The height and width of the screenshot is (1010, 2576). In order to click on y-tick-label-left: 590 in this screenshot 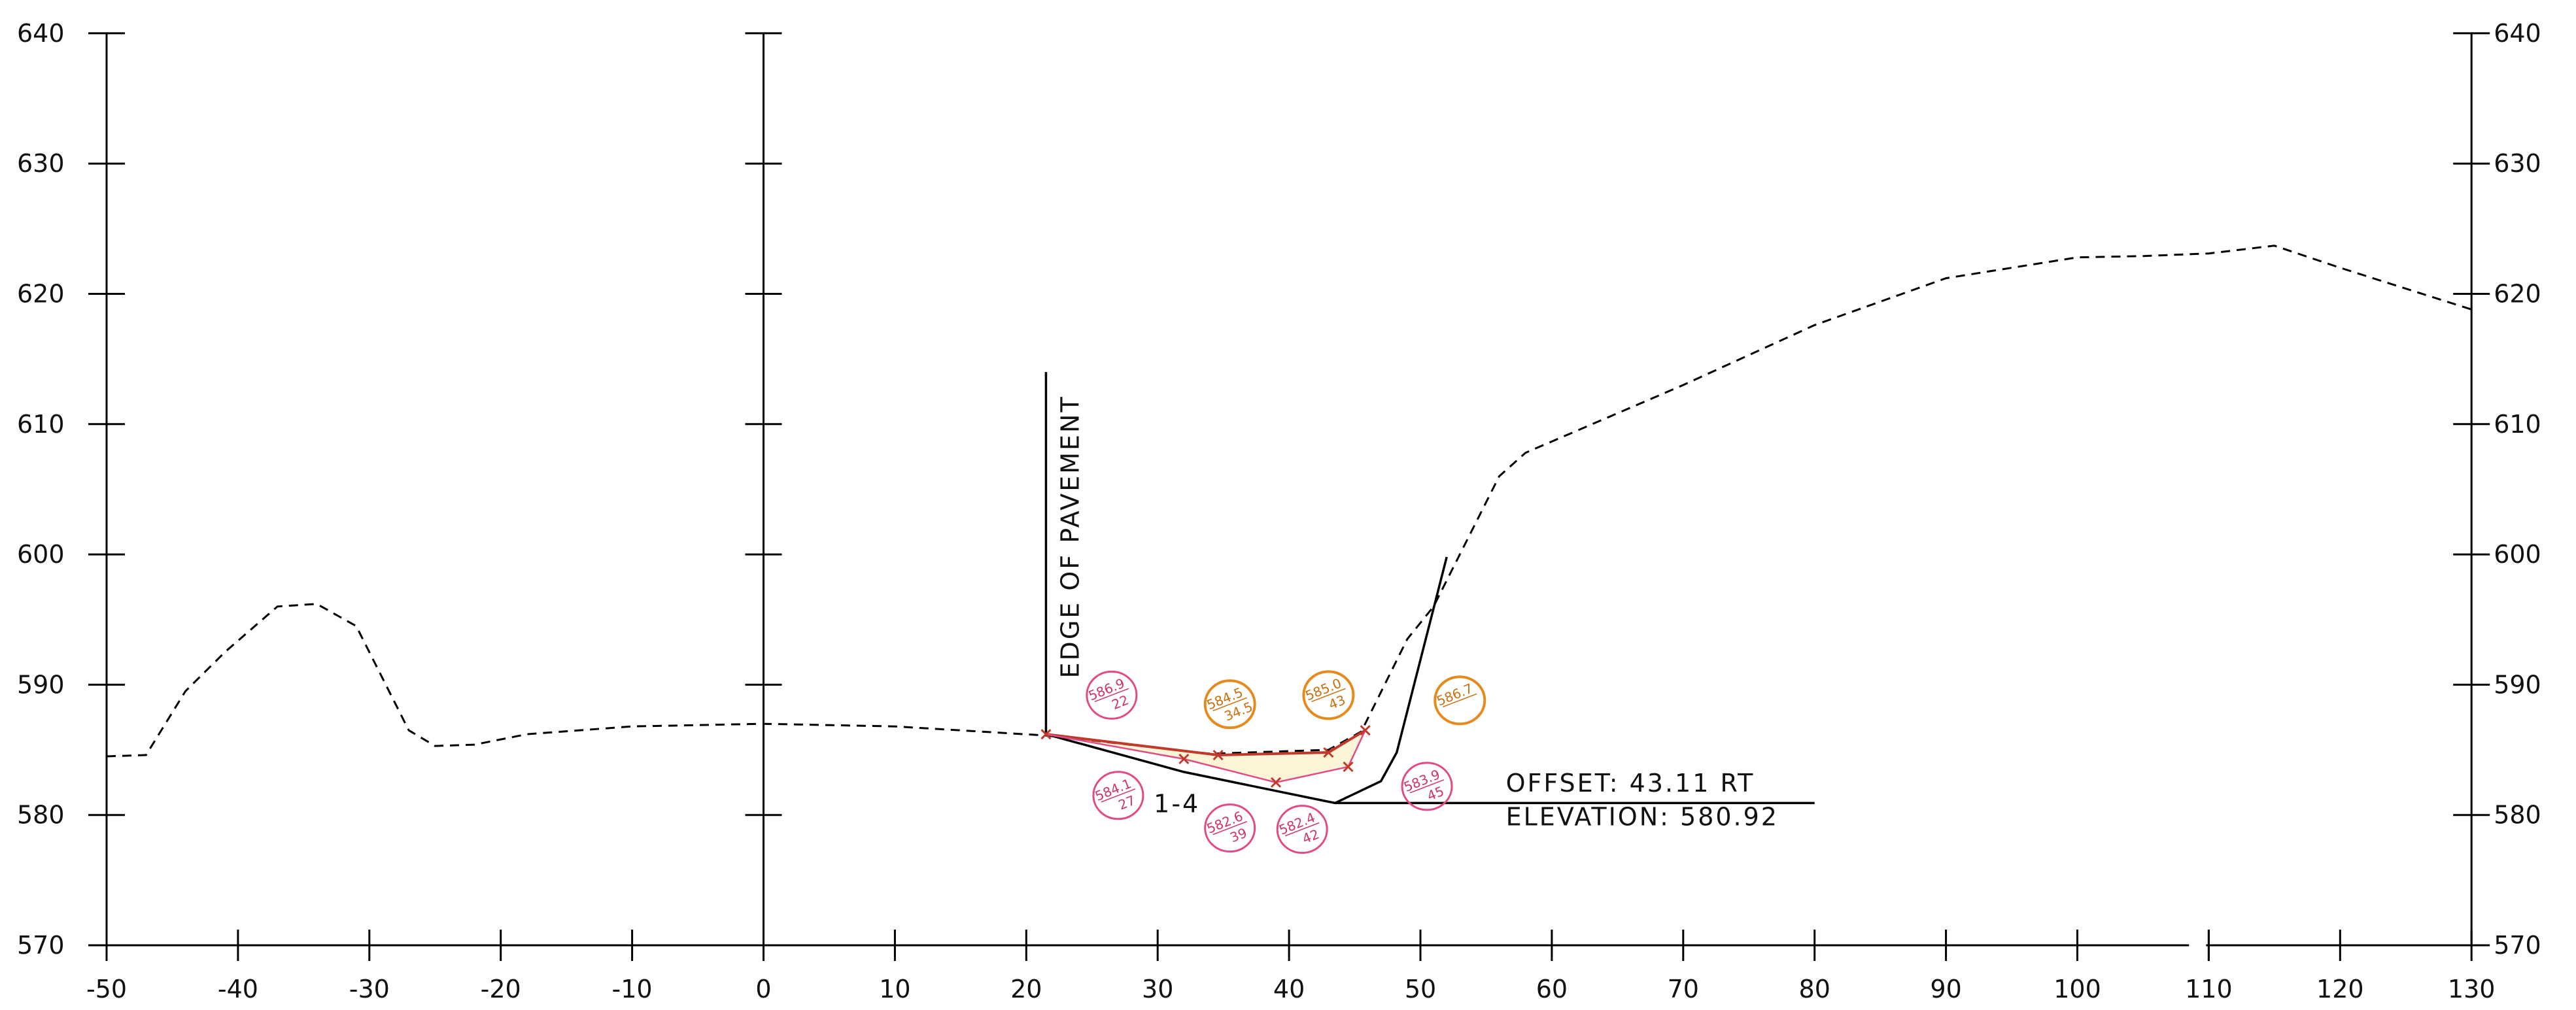, I will do `click(41, 684)`.